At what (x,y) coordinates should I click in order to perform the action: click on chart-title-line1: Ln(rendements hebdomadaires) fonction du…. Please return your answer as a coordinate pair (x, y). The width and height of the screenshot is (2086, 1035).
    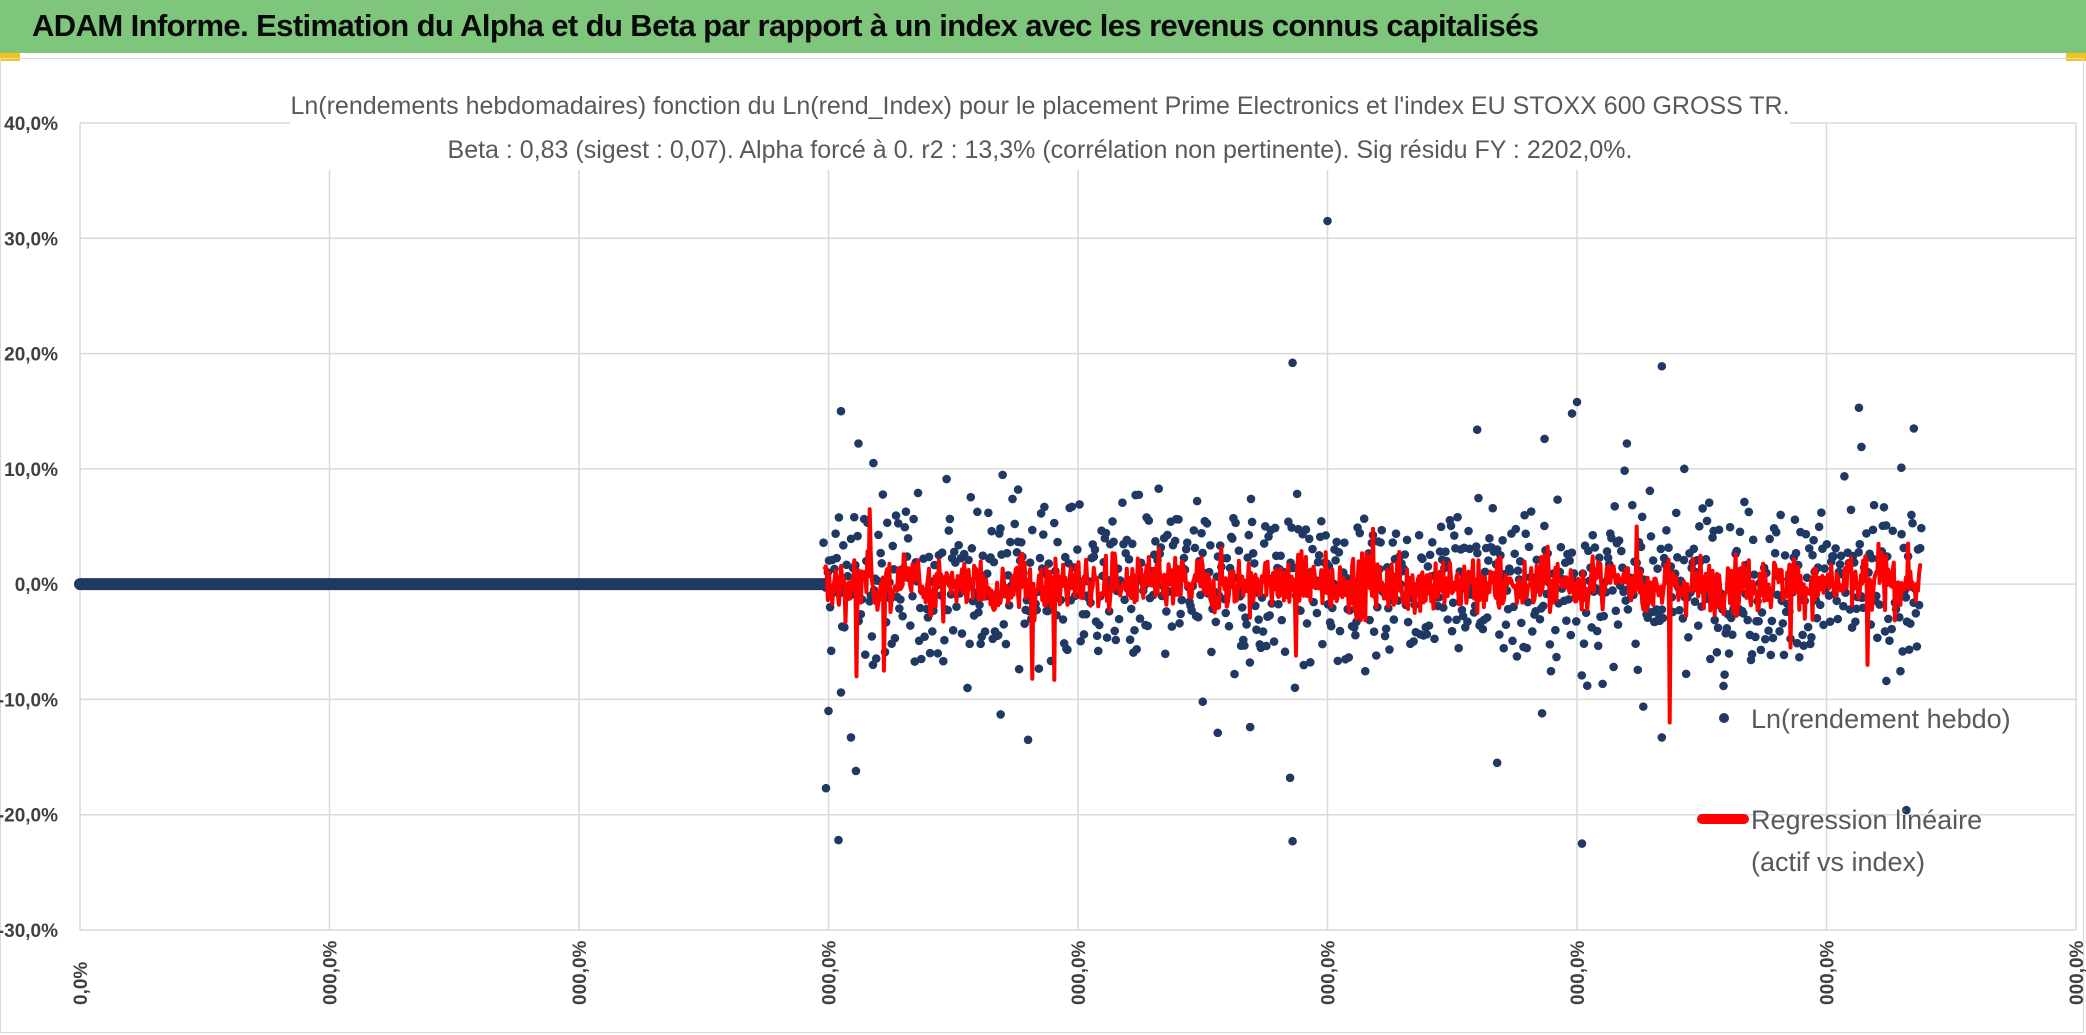
    Looking at the image, I should click on (1039, 106).